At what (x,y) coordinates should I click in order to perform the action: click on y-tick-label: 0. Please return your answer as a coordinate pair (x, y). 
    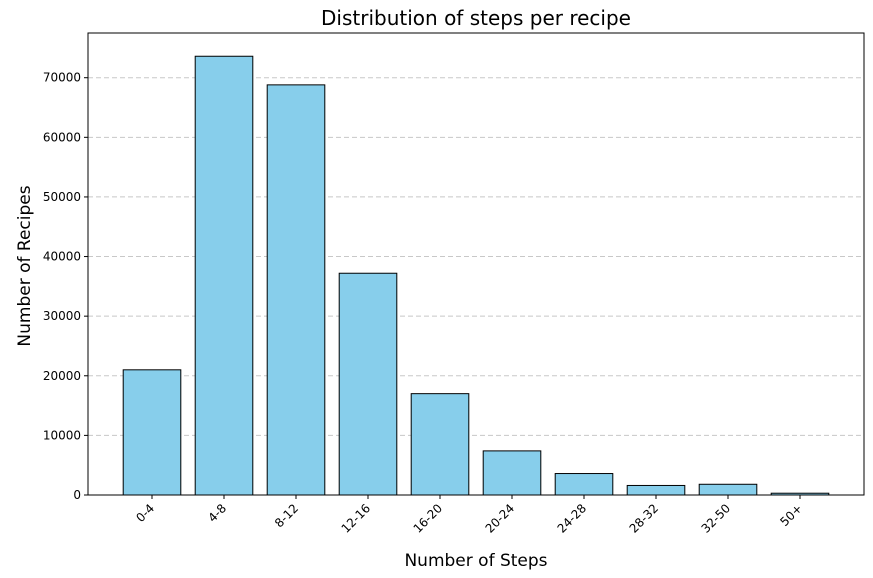
    Looking at the image, I should click on (77, 495).